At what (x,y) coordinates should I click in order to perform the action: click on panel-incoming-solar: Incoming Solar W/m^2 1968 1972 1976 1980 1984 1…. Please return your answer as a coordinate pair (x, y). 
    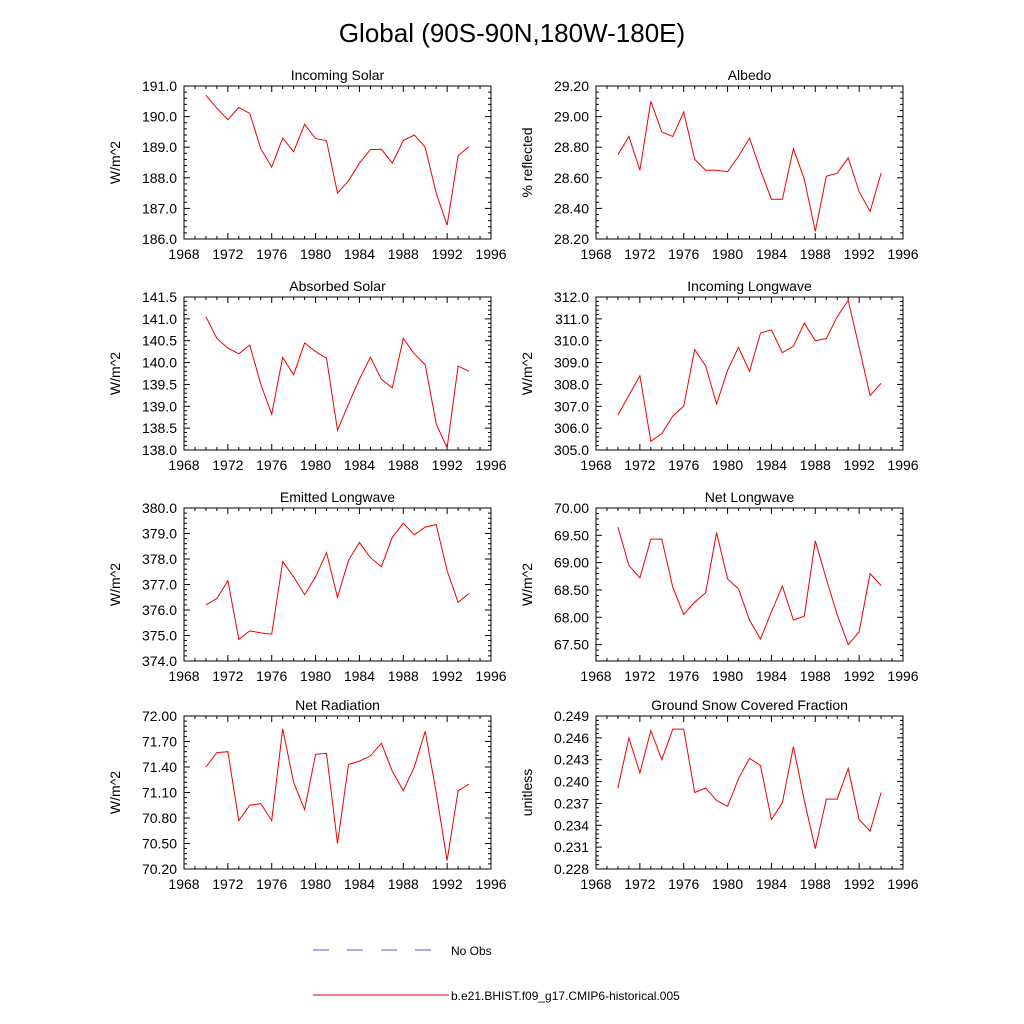
    Looking at the image, I should click on (307, 164).